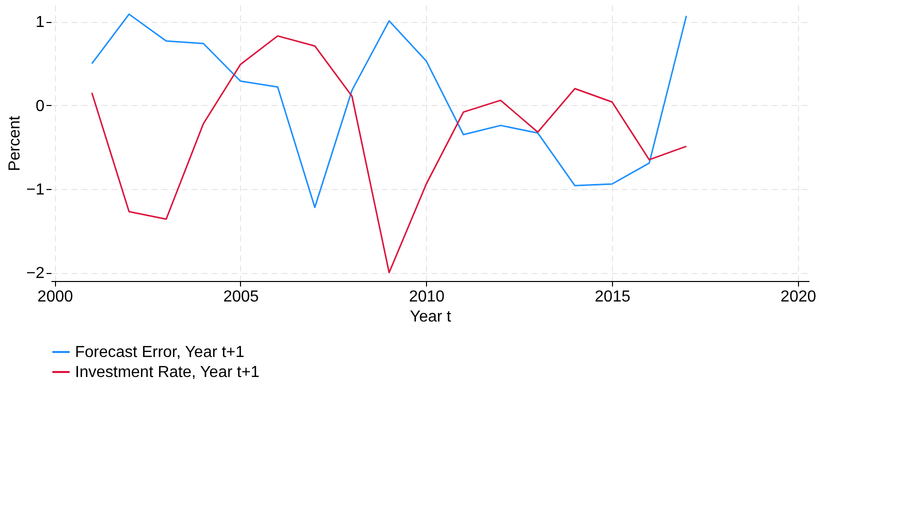 This screenshot has height=509, width=909. What do you see at coordinates (35, 190) in the screenshot?
I see `y-tick-label: −1` at bounding box center [35, 190].